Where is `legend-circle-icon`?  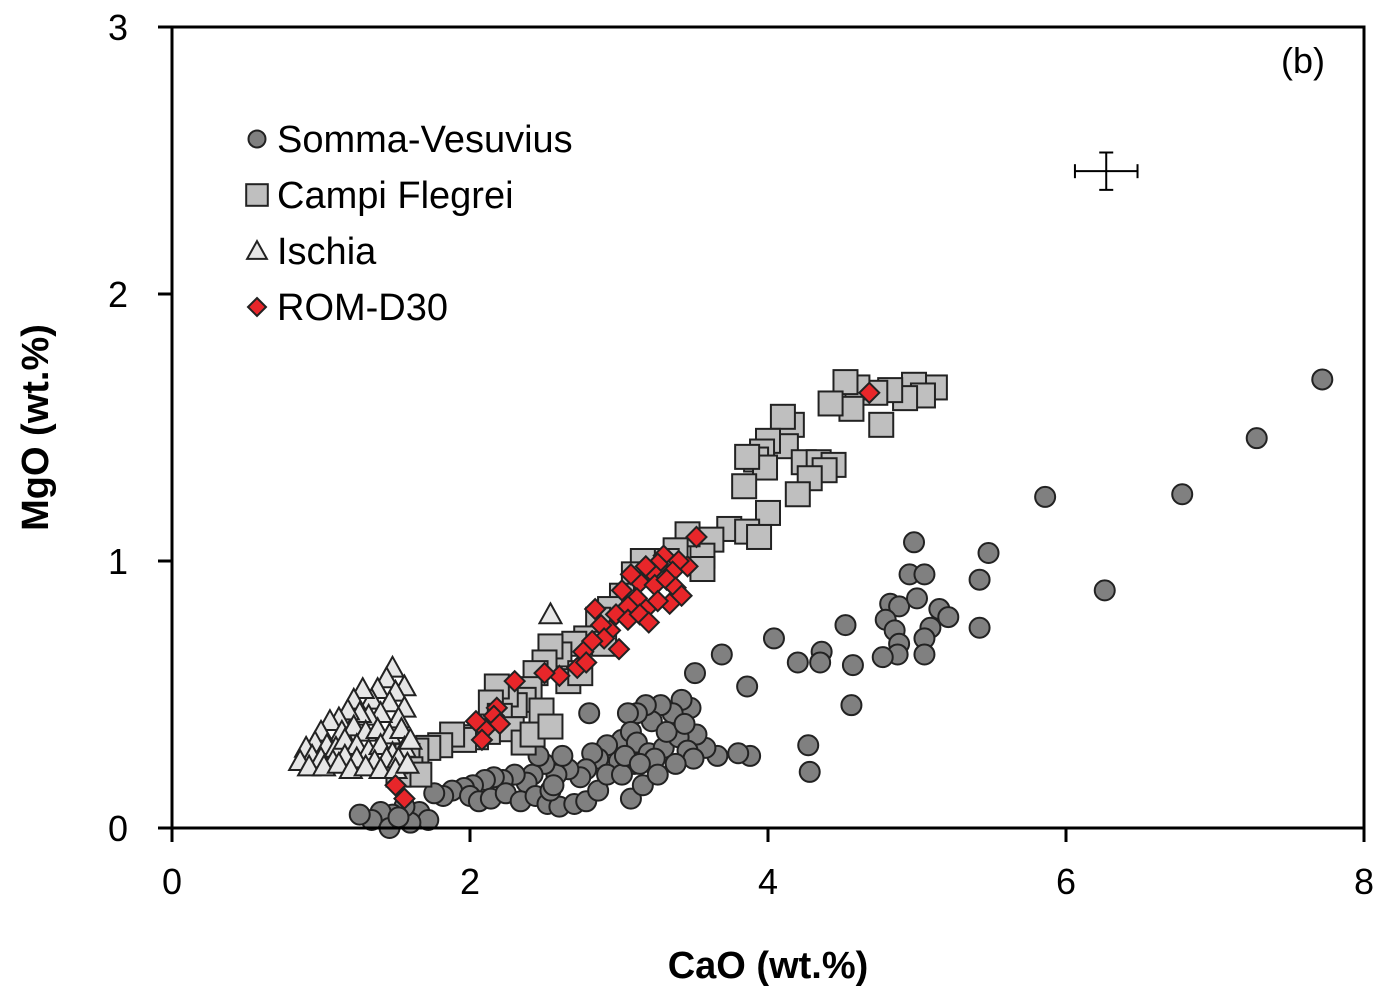 legend-circle-icon is located at coordinates (257, 139).